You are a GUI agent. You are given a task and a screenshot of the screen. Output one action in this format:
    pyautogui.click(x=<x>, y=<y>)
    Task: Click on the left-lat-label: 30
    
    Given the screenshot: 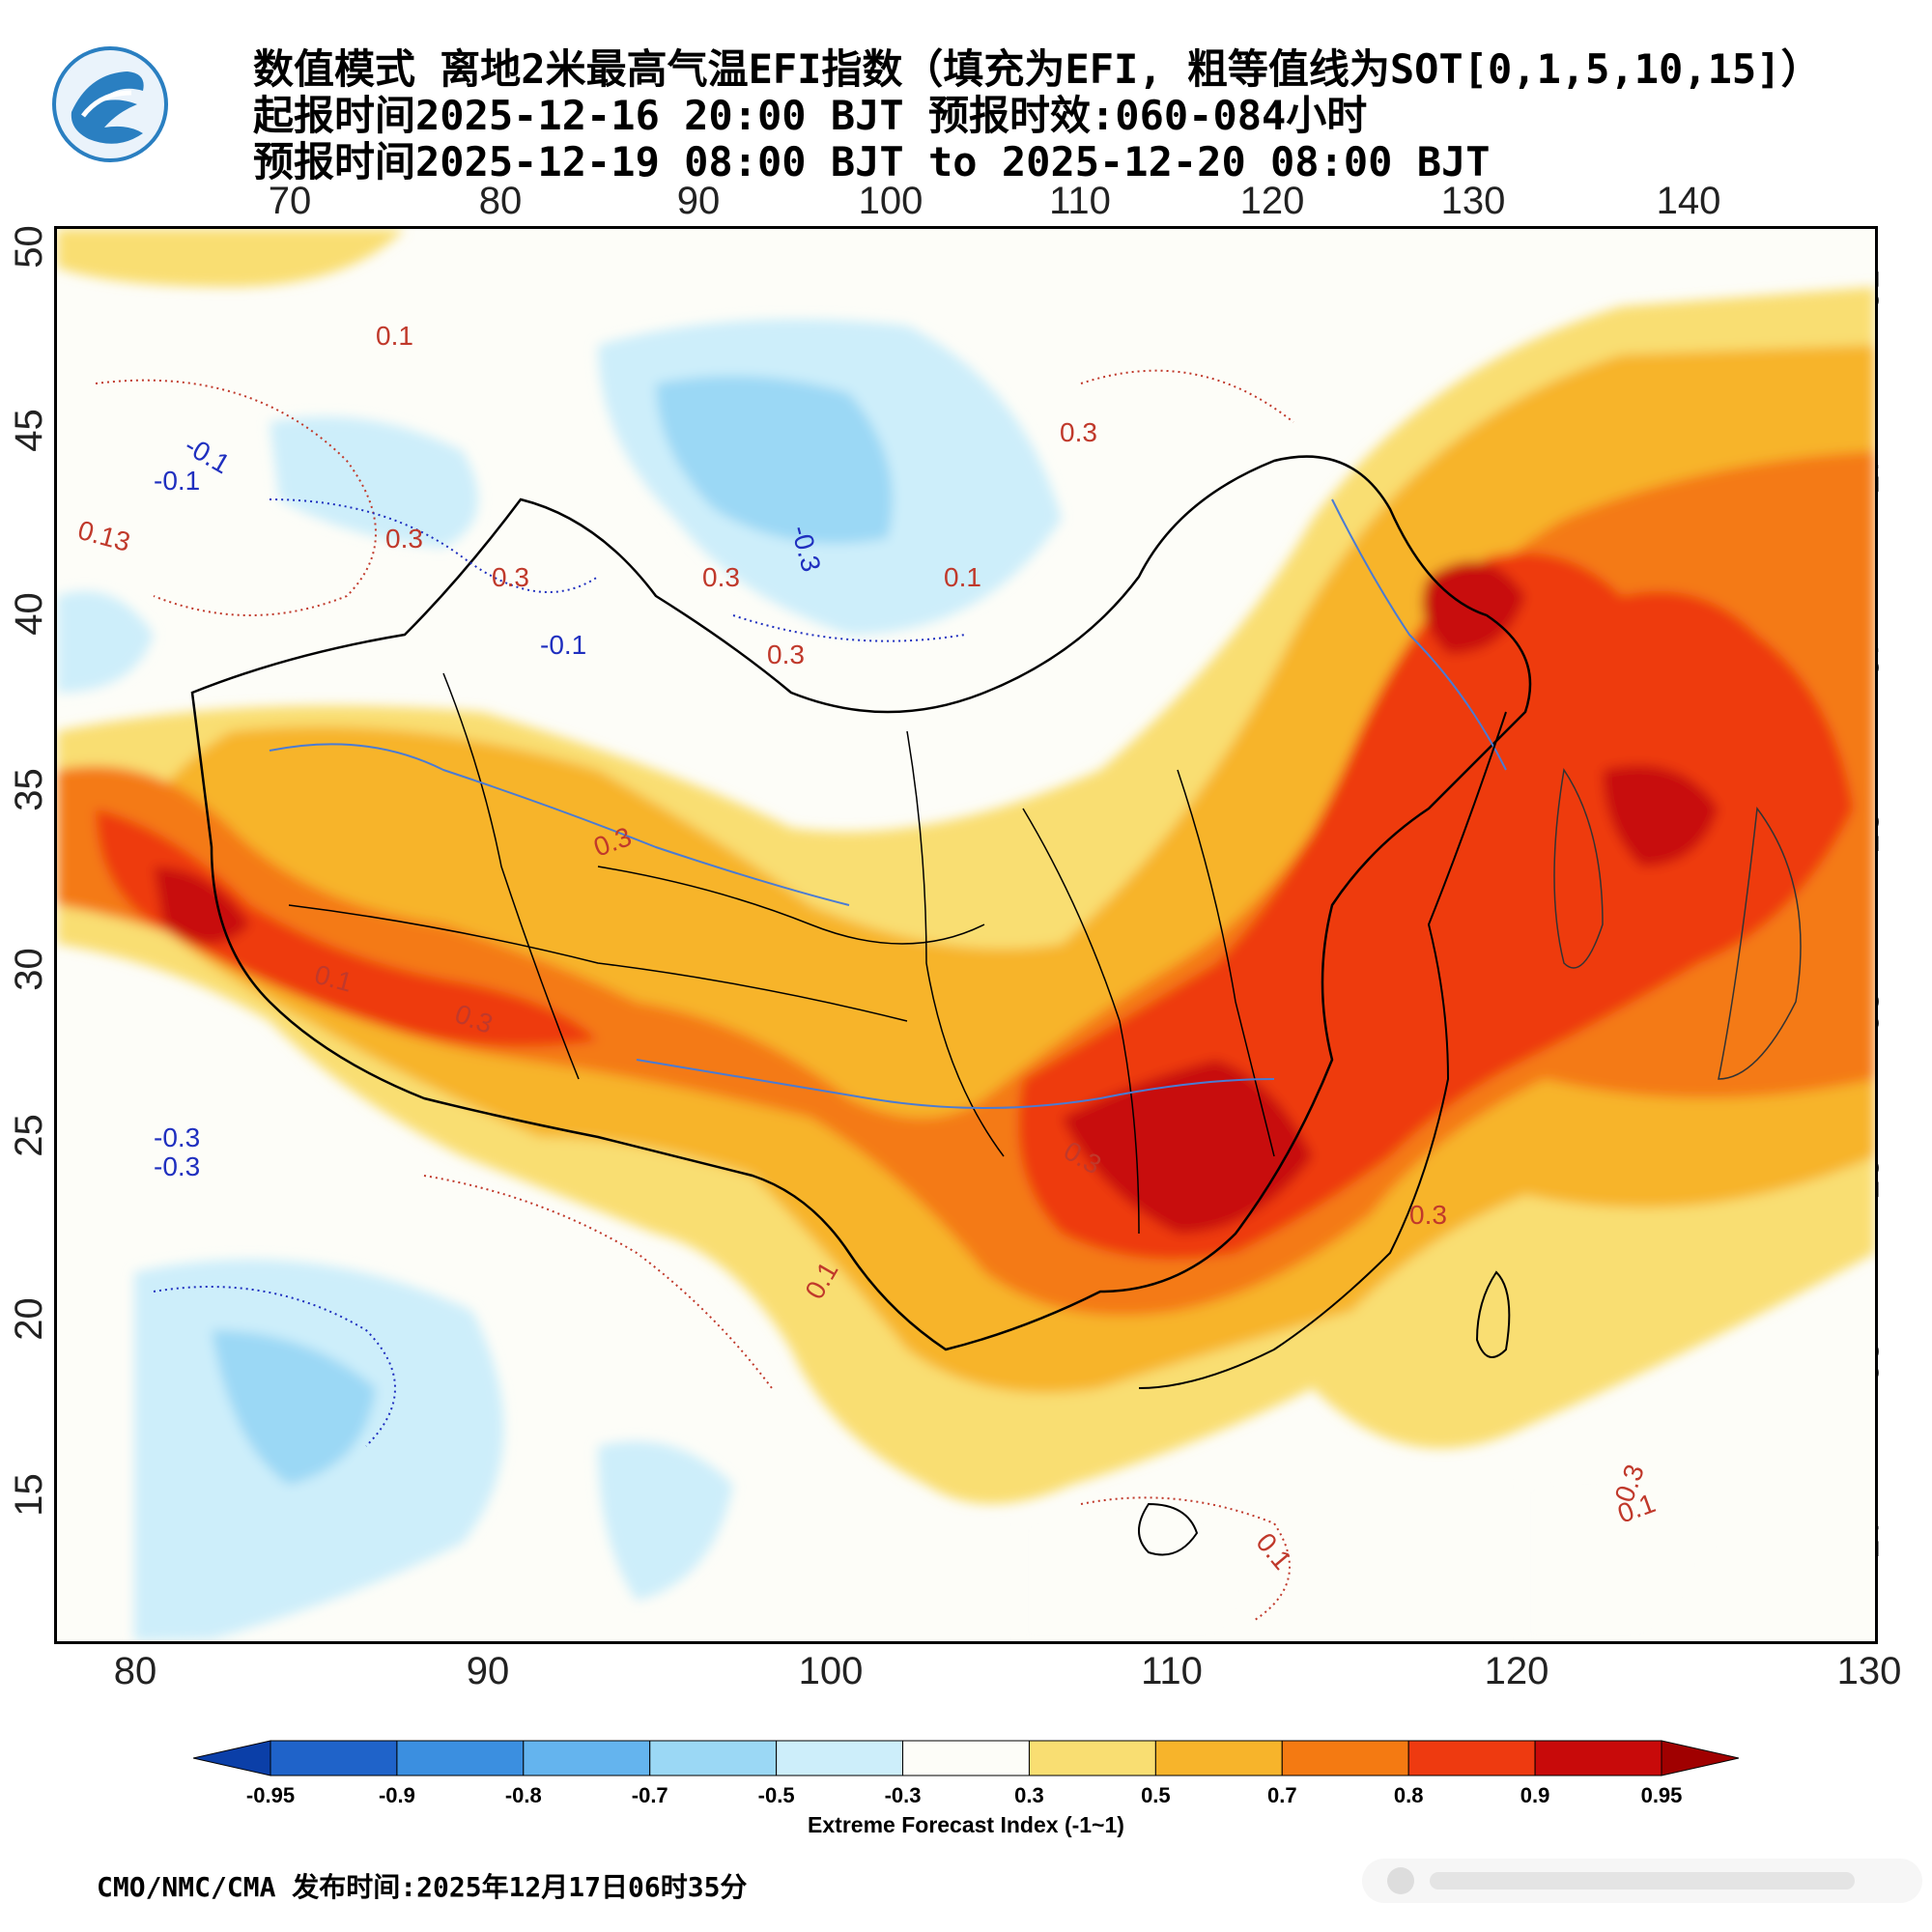 What is the action you would take?
    pyautogui.click(x=29, y=969)
    